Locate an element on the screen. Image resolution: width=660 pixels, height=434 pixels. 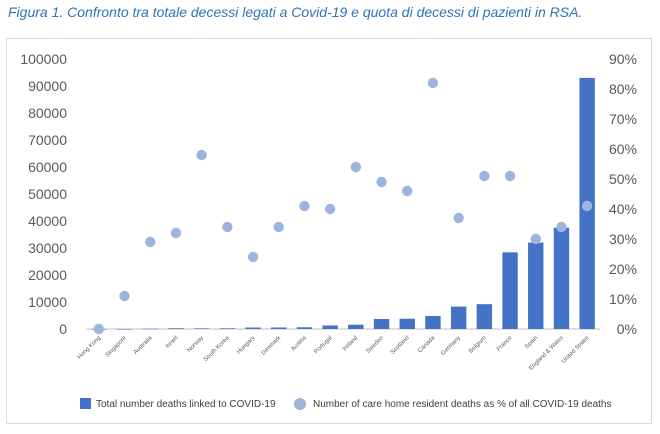
right-tick-label: 90% is located at coordinates (623, 59).